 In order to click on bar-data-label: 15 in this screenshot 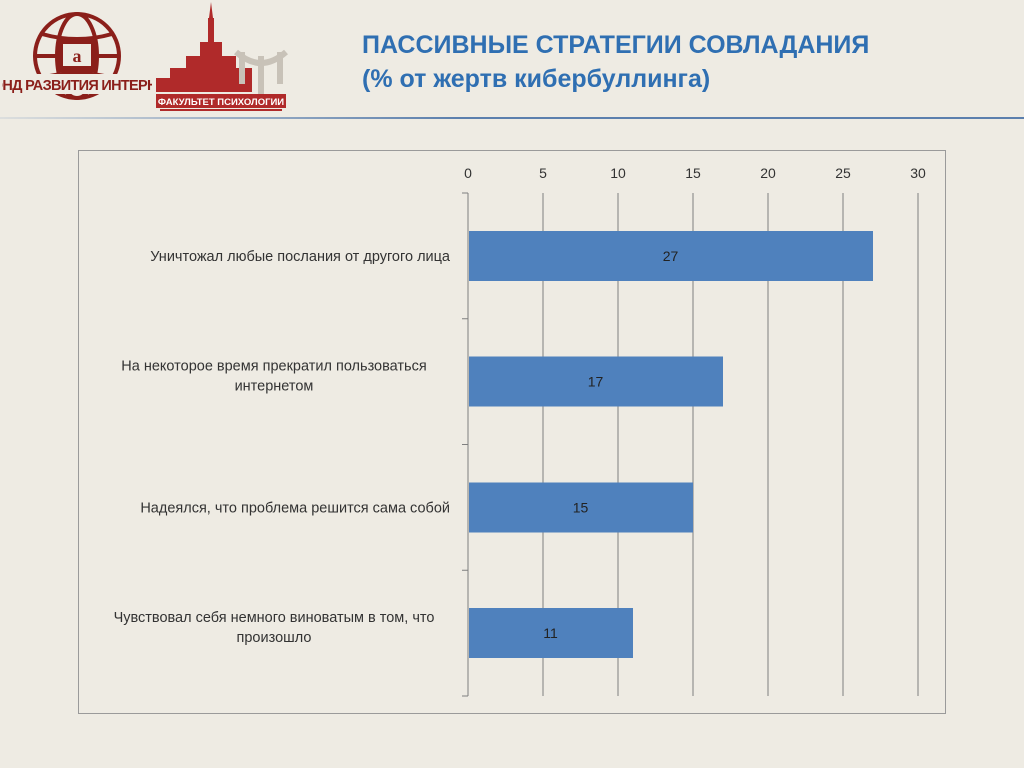, I will do `click(581, 507)`.